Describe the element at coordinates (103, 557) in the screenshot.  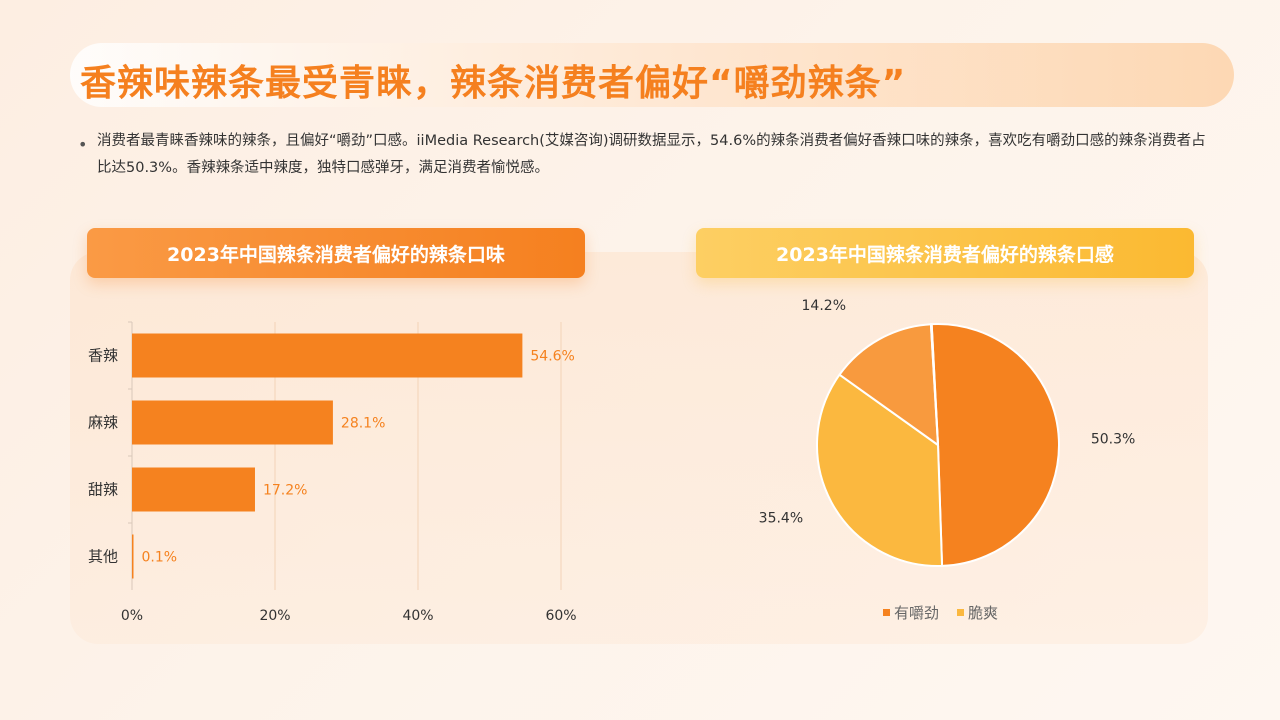
I see `category-label: 其他` at that location.